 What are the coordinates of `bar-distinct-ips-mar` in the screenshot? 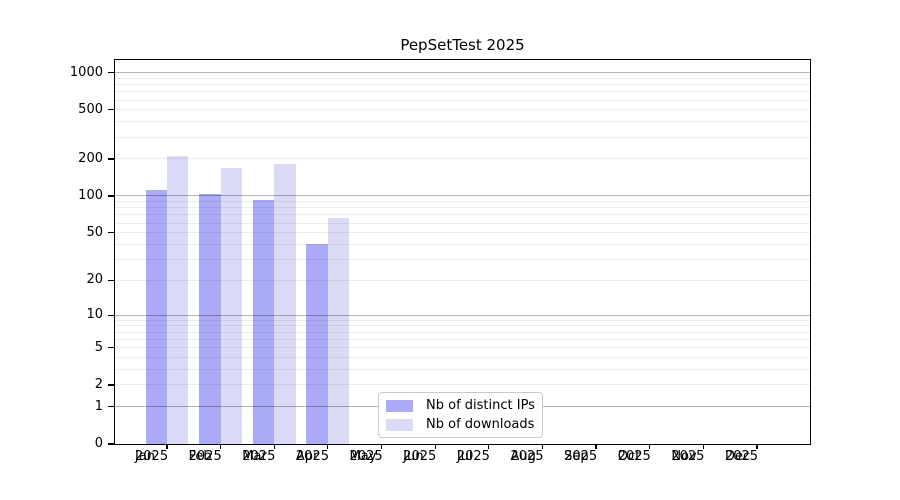 It's located at (263, 322).